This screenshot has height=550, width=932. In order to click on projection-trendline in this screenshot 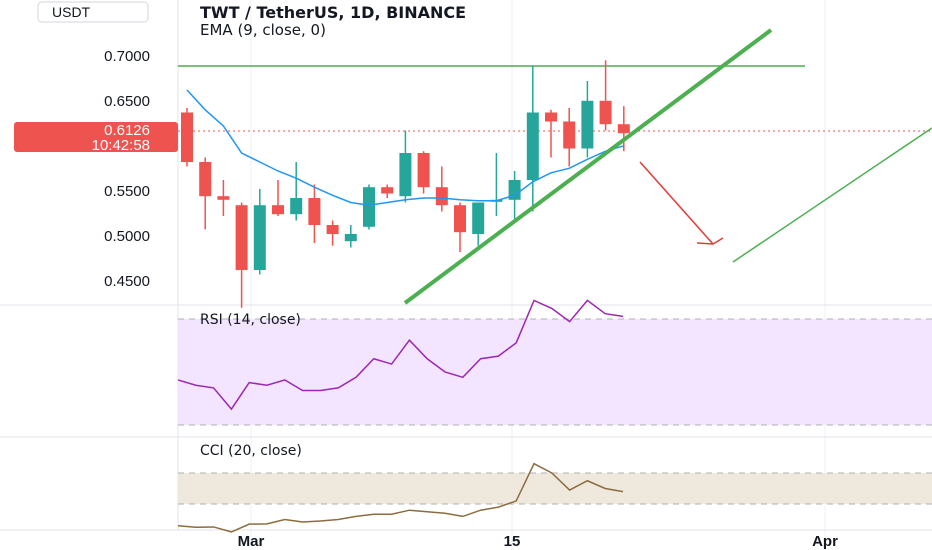, I will do `click(832, 195)`.